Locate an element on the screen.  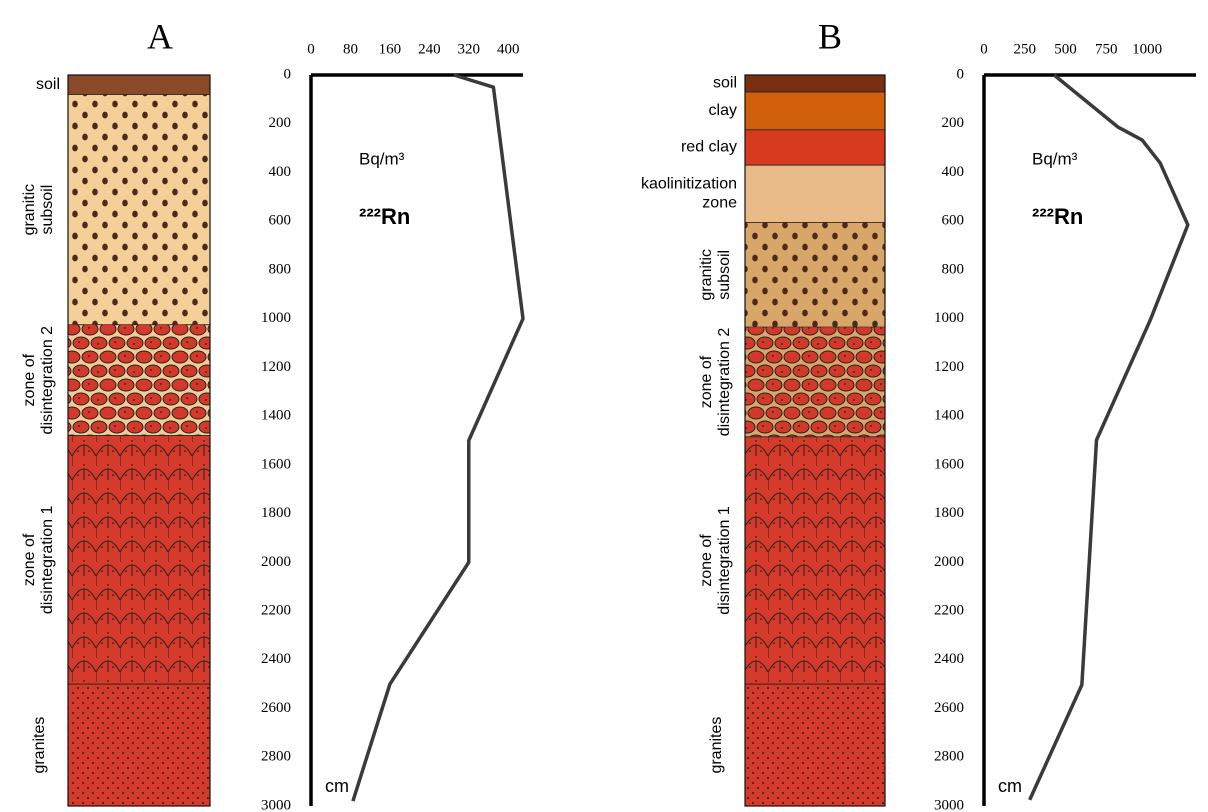
layer-label: kaolinitization is located at coordinates (689, 184).